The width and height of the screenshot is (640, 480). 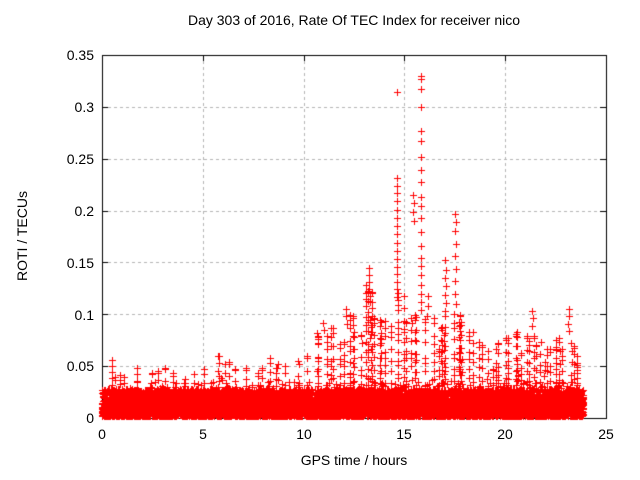 I want to click on x-tick-label: 20, so click(x=505, y=434).